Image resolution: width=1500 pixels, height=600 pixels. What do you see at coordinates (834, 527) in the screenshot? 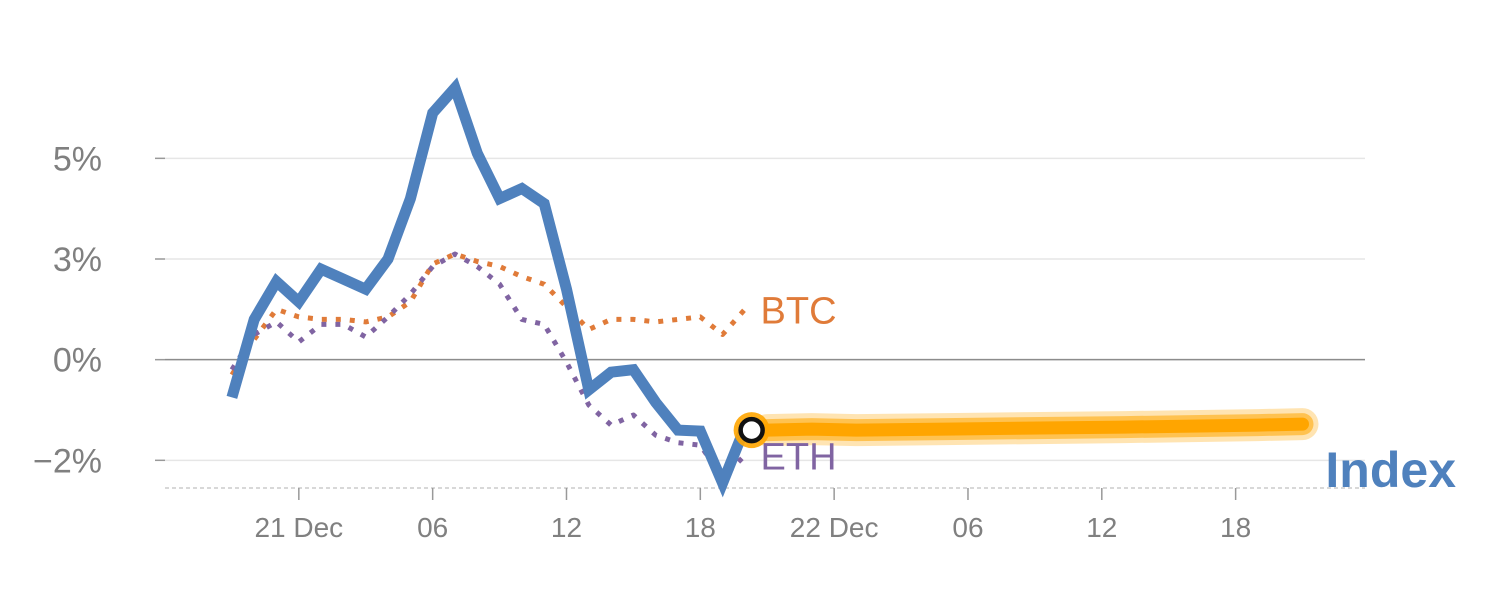
I see `x-tick-label: 22 Dec` at bounding box center [834, 527].